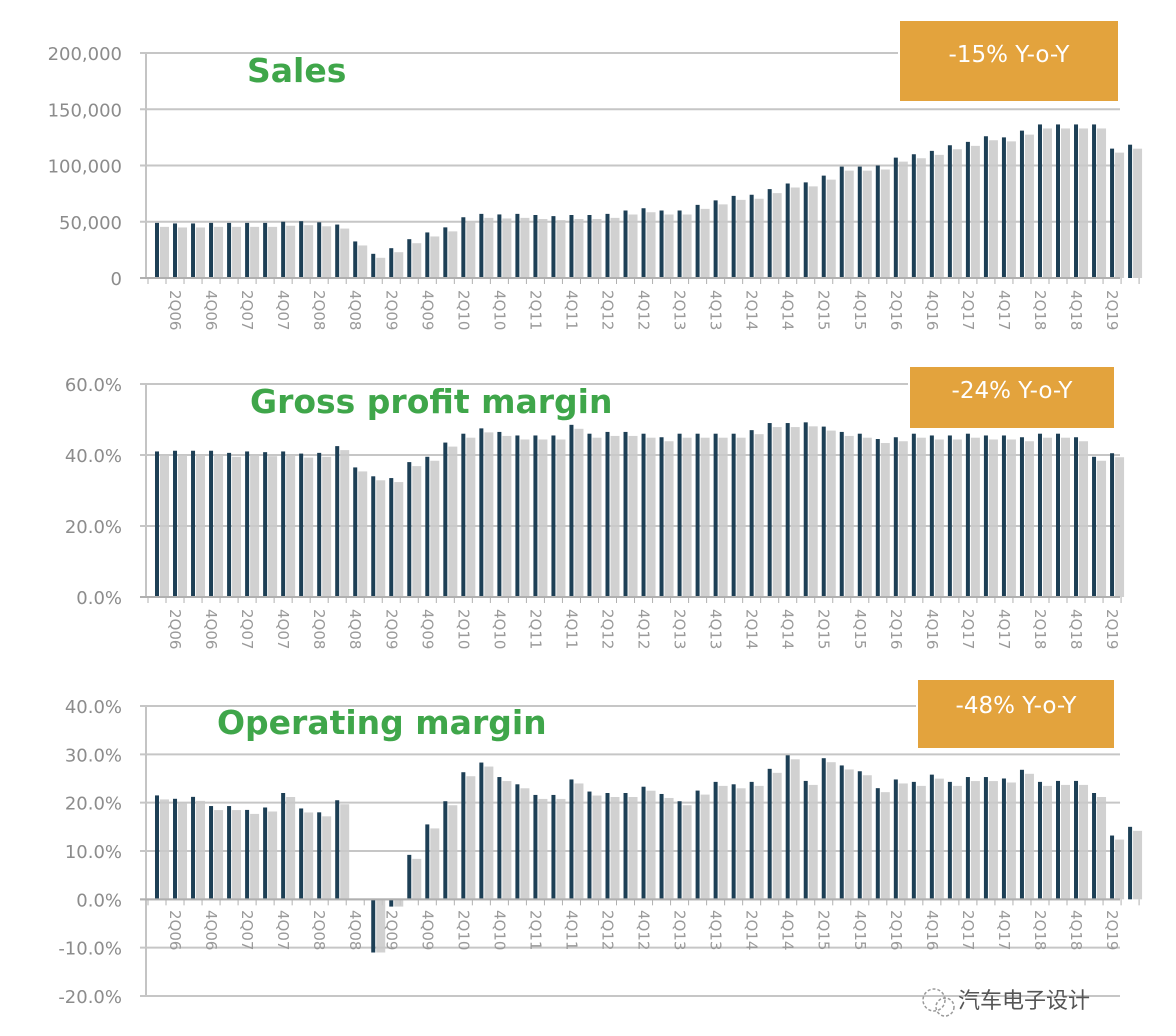 Image resolution: width=1176 pixels, height=1036 pixels. I want to click on bar-4Q16: 4Q16: 45.5, so click(931, 516).